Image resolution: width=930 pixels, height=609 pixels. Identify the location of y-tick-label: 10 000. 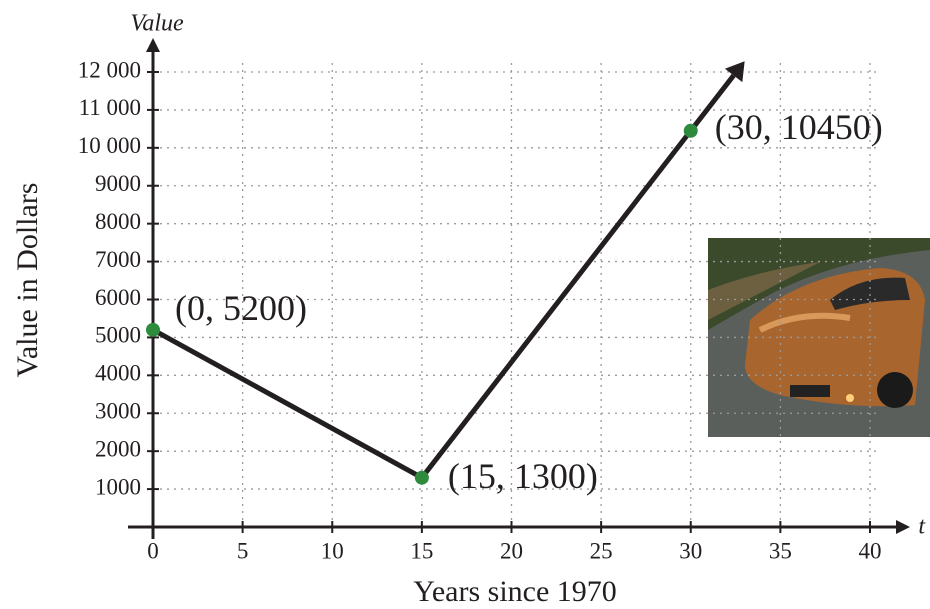
(109, 145).